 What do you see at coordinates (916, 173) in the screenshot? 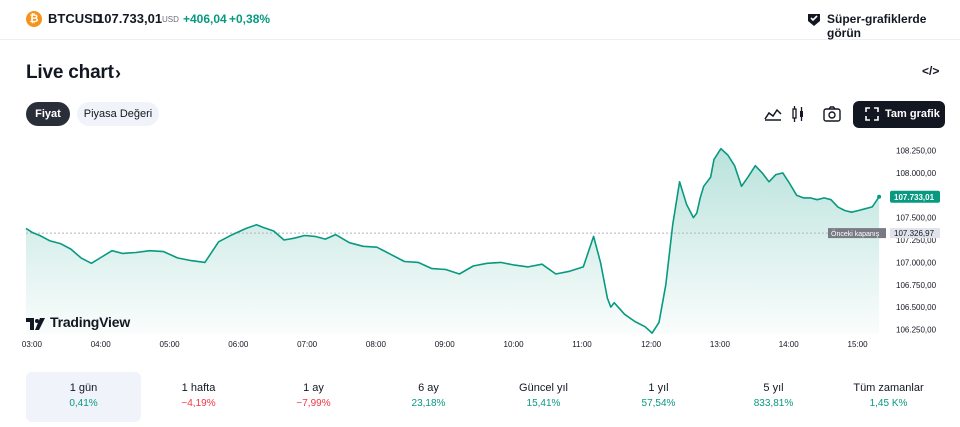
I see `y-axis-tick-label: 108.000,00` at bounding box center [916, 173].